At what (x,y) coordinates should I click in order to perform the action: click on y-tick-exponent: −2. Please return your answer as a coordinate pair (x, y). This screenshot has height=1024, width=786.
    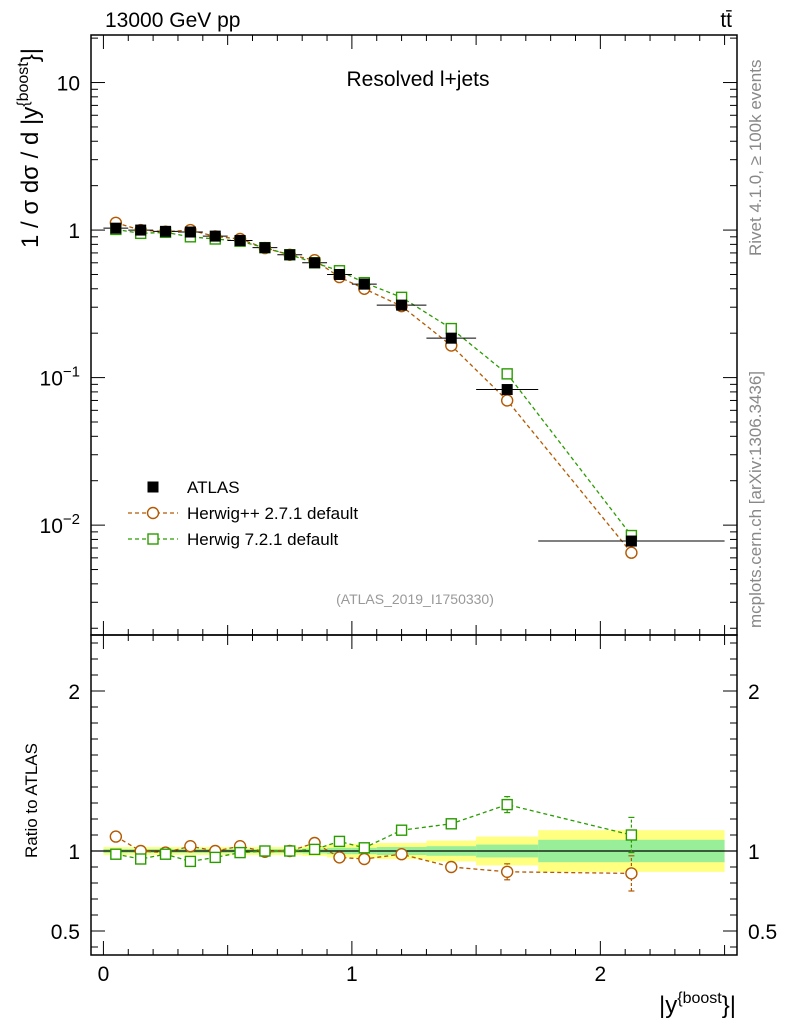
    Looking at the image, I should click on (71, 519).